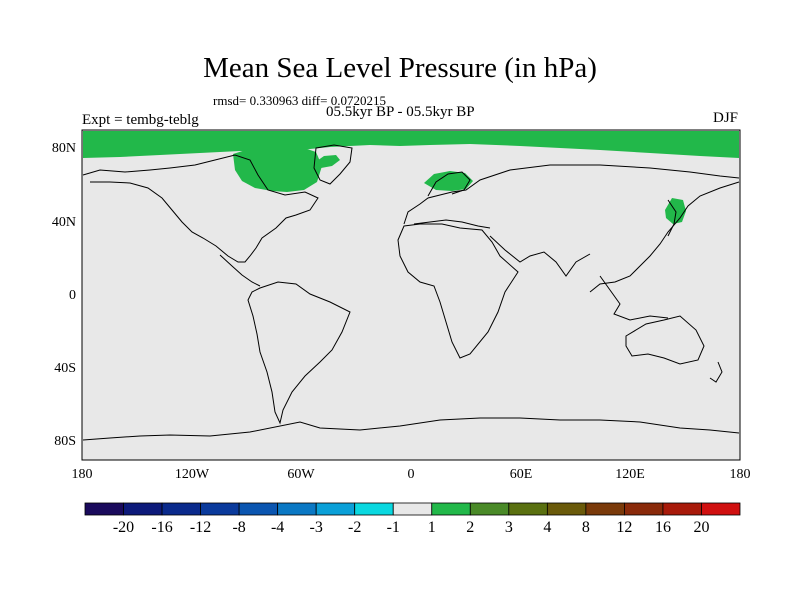 The height and width of the screenshot is (600, 800). Describe the element at coordinates (571, 194) in the screenshot. I see `europe-asia-coast` at that location.